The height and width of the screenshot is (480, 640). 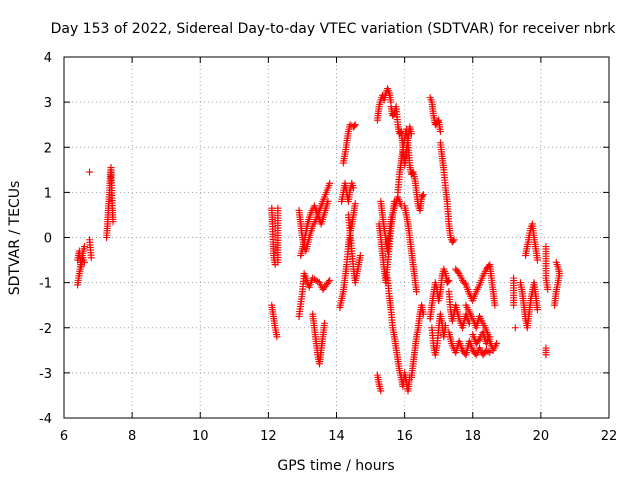 I want to click on y-tick-label: 4, so click(x=48, y=58).